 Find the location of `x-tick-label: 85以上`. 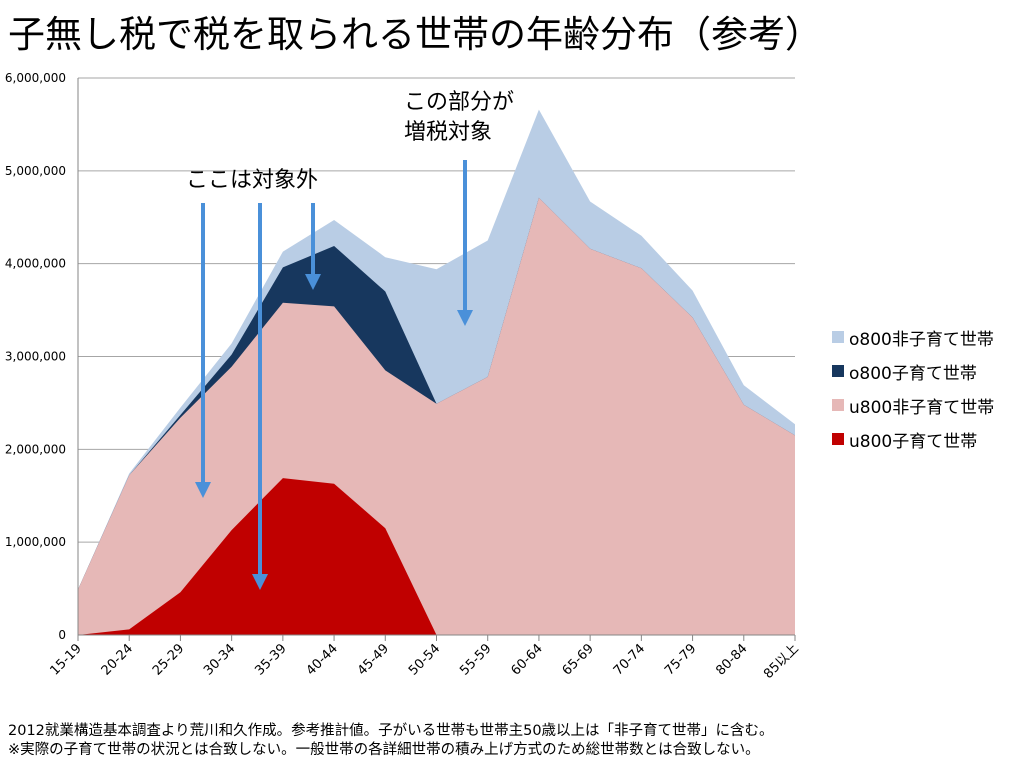

x-tick-label: 85以上 is located at coordinates (781, 661).